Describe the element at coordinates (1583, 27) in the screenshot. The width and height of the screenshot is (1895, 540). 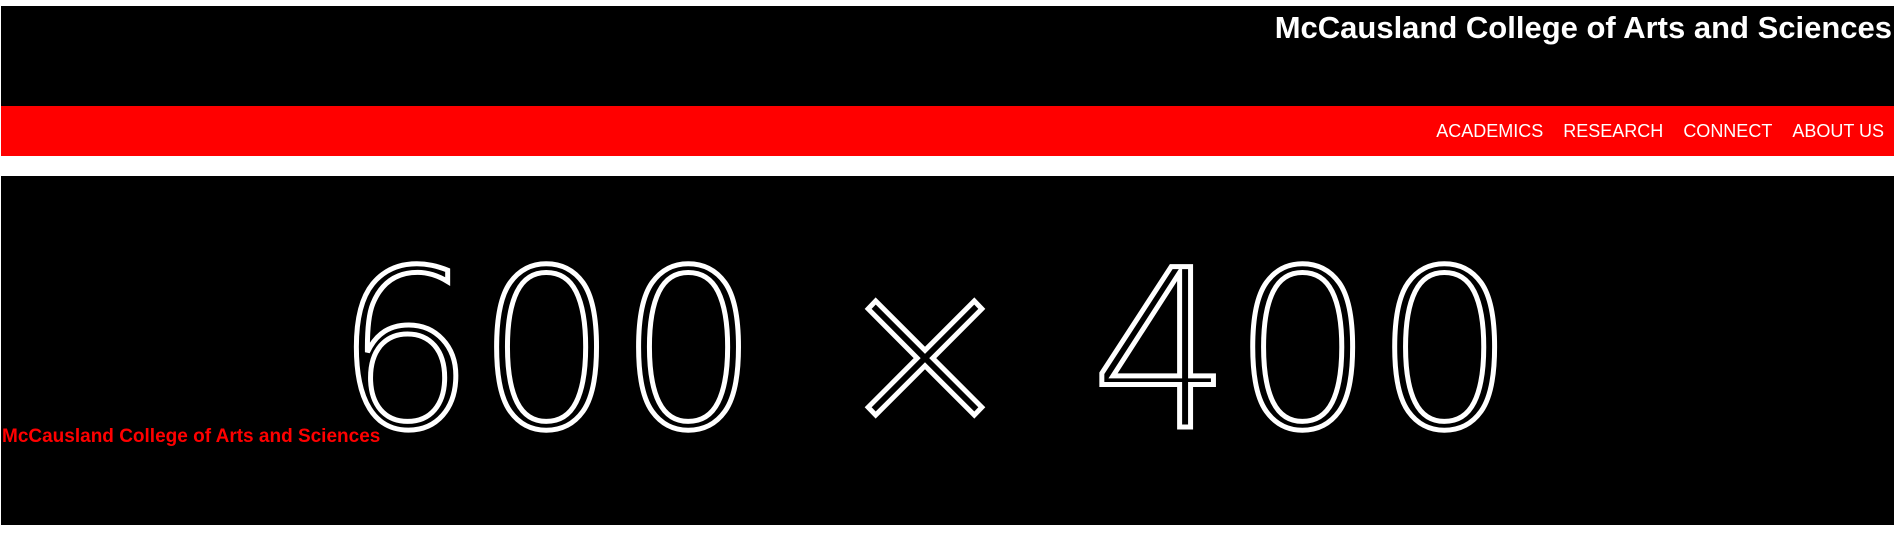
I see `site-title: McCausland College of Arts and Sciences` at that location.